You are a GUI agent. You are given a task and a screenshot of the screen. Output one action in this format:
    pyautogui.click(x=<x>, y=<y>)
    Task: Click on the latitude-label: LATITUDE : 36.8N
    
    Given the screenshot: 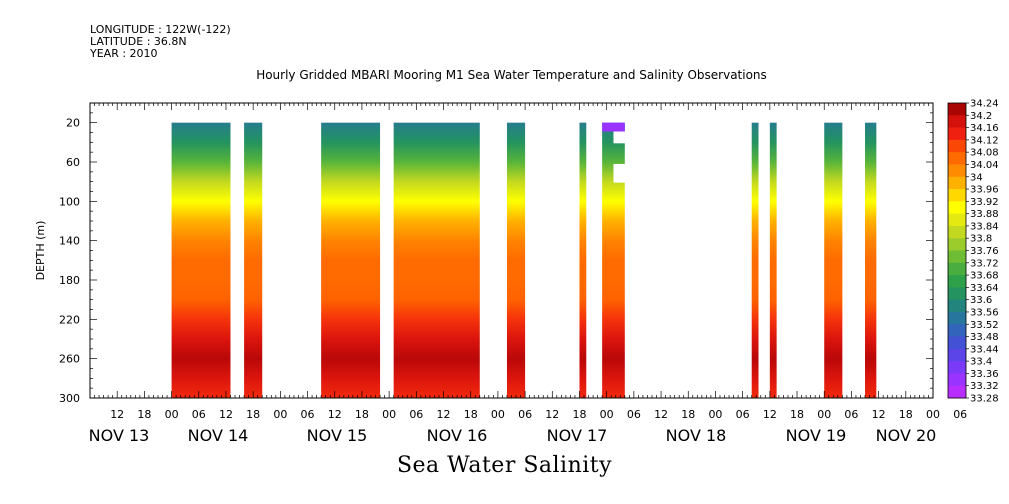 What is the action you would take?
    pyautogui.click(x=138, y=41)
    